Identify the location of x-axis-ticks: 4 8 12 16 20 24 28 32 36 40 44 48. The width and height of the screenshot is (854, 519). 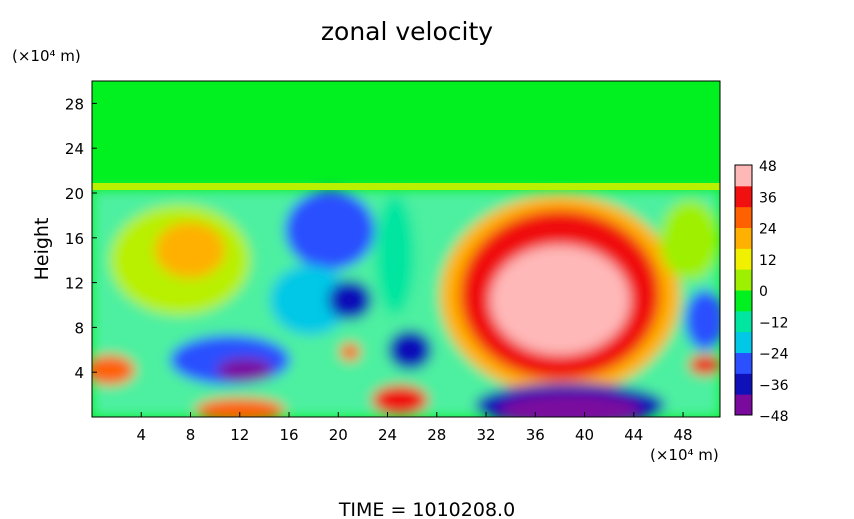
(414, 428).